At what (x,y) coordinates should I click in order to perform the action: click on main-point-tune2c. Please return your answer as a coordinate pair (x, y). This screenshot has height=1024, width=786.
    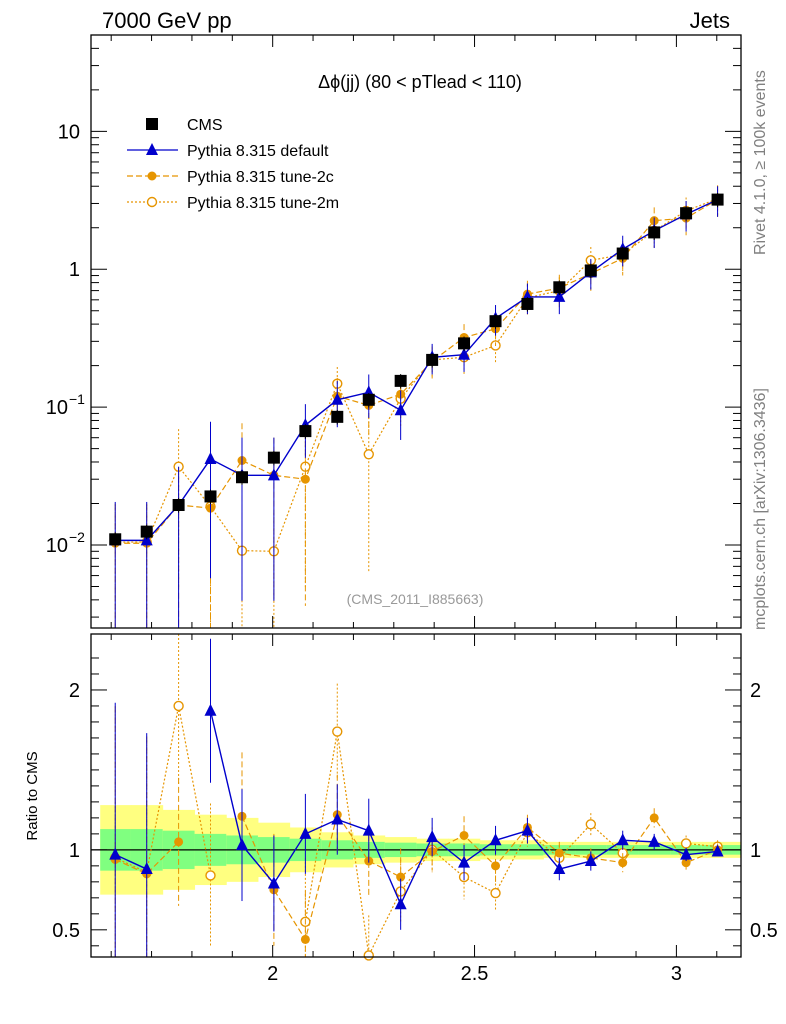
    Looking at the image, I should click on (305, 479).